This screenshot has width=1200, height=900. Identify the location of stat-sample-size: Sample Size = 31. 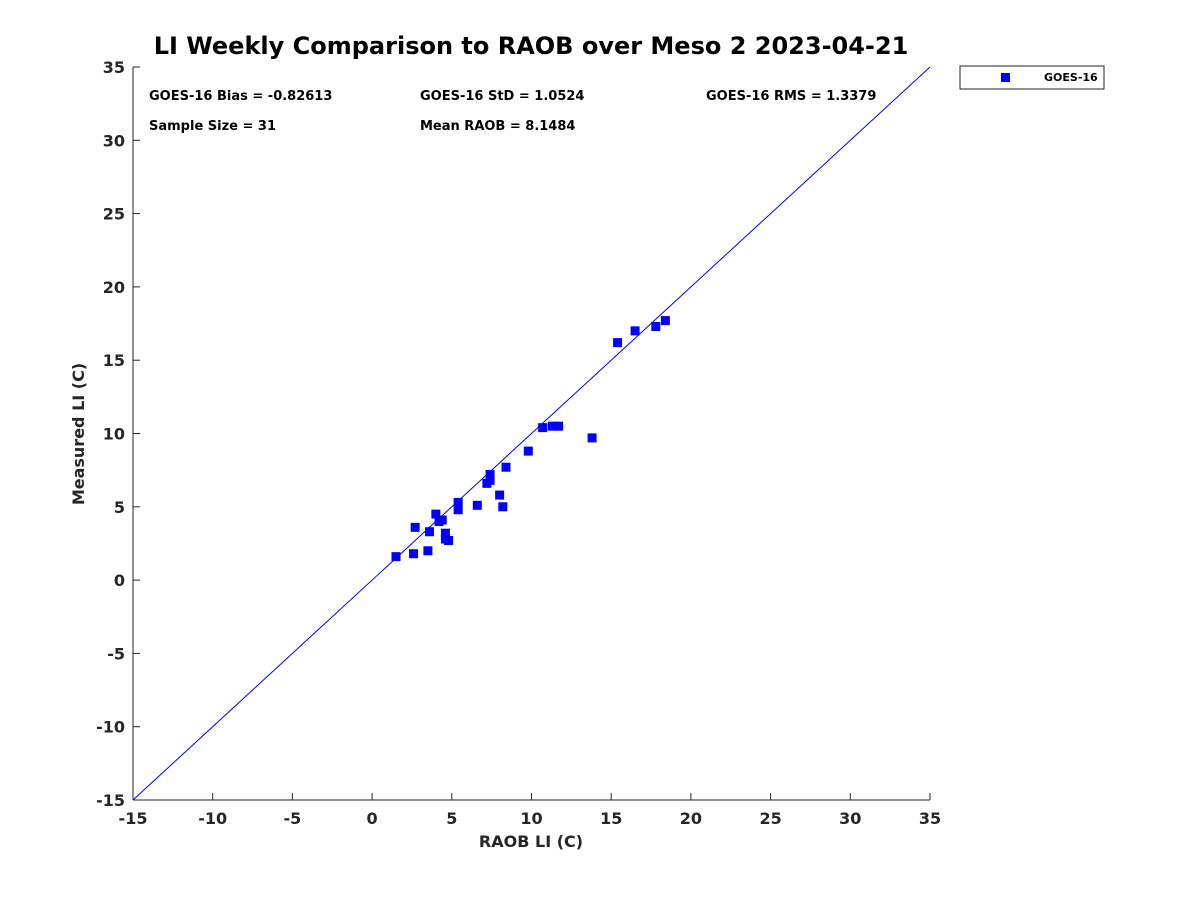
(212, 126).